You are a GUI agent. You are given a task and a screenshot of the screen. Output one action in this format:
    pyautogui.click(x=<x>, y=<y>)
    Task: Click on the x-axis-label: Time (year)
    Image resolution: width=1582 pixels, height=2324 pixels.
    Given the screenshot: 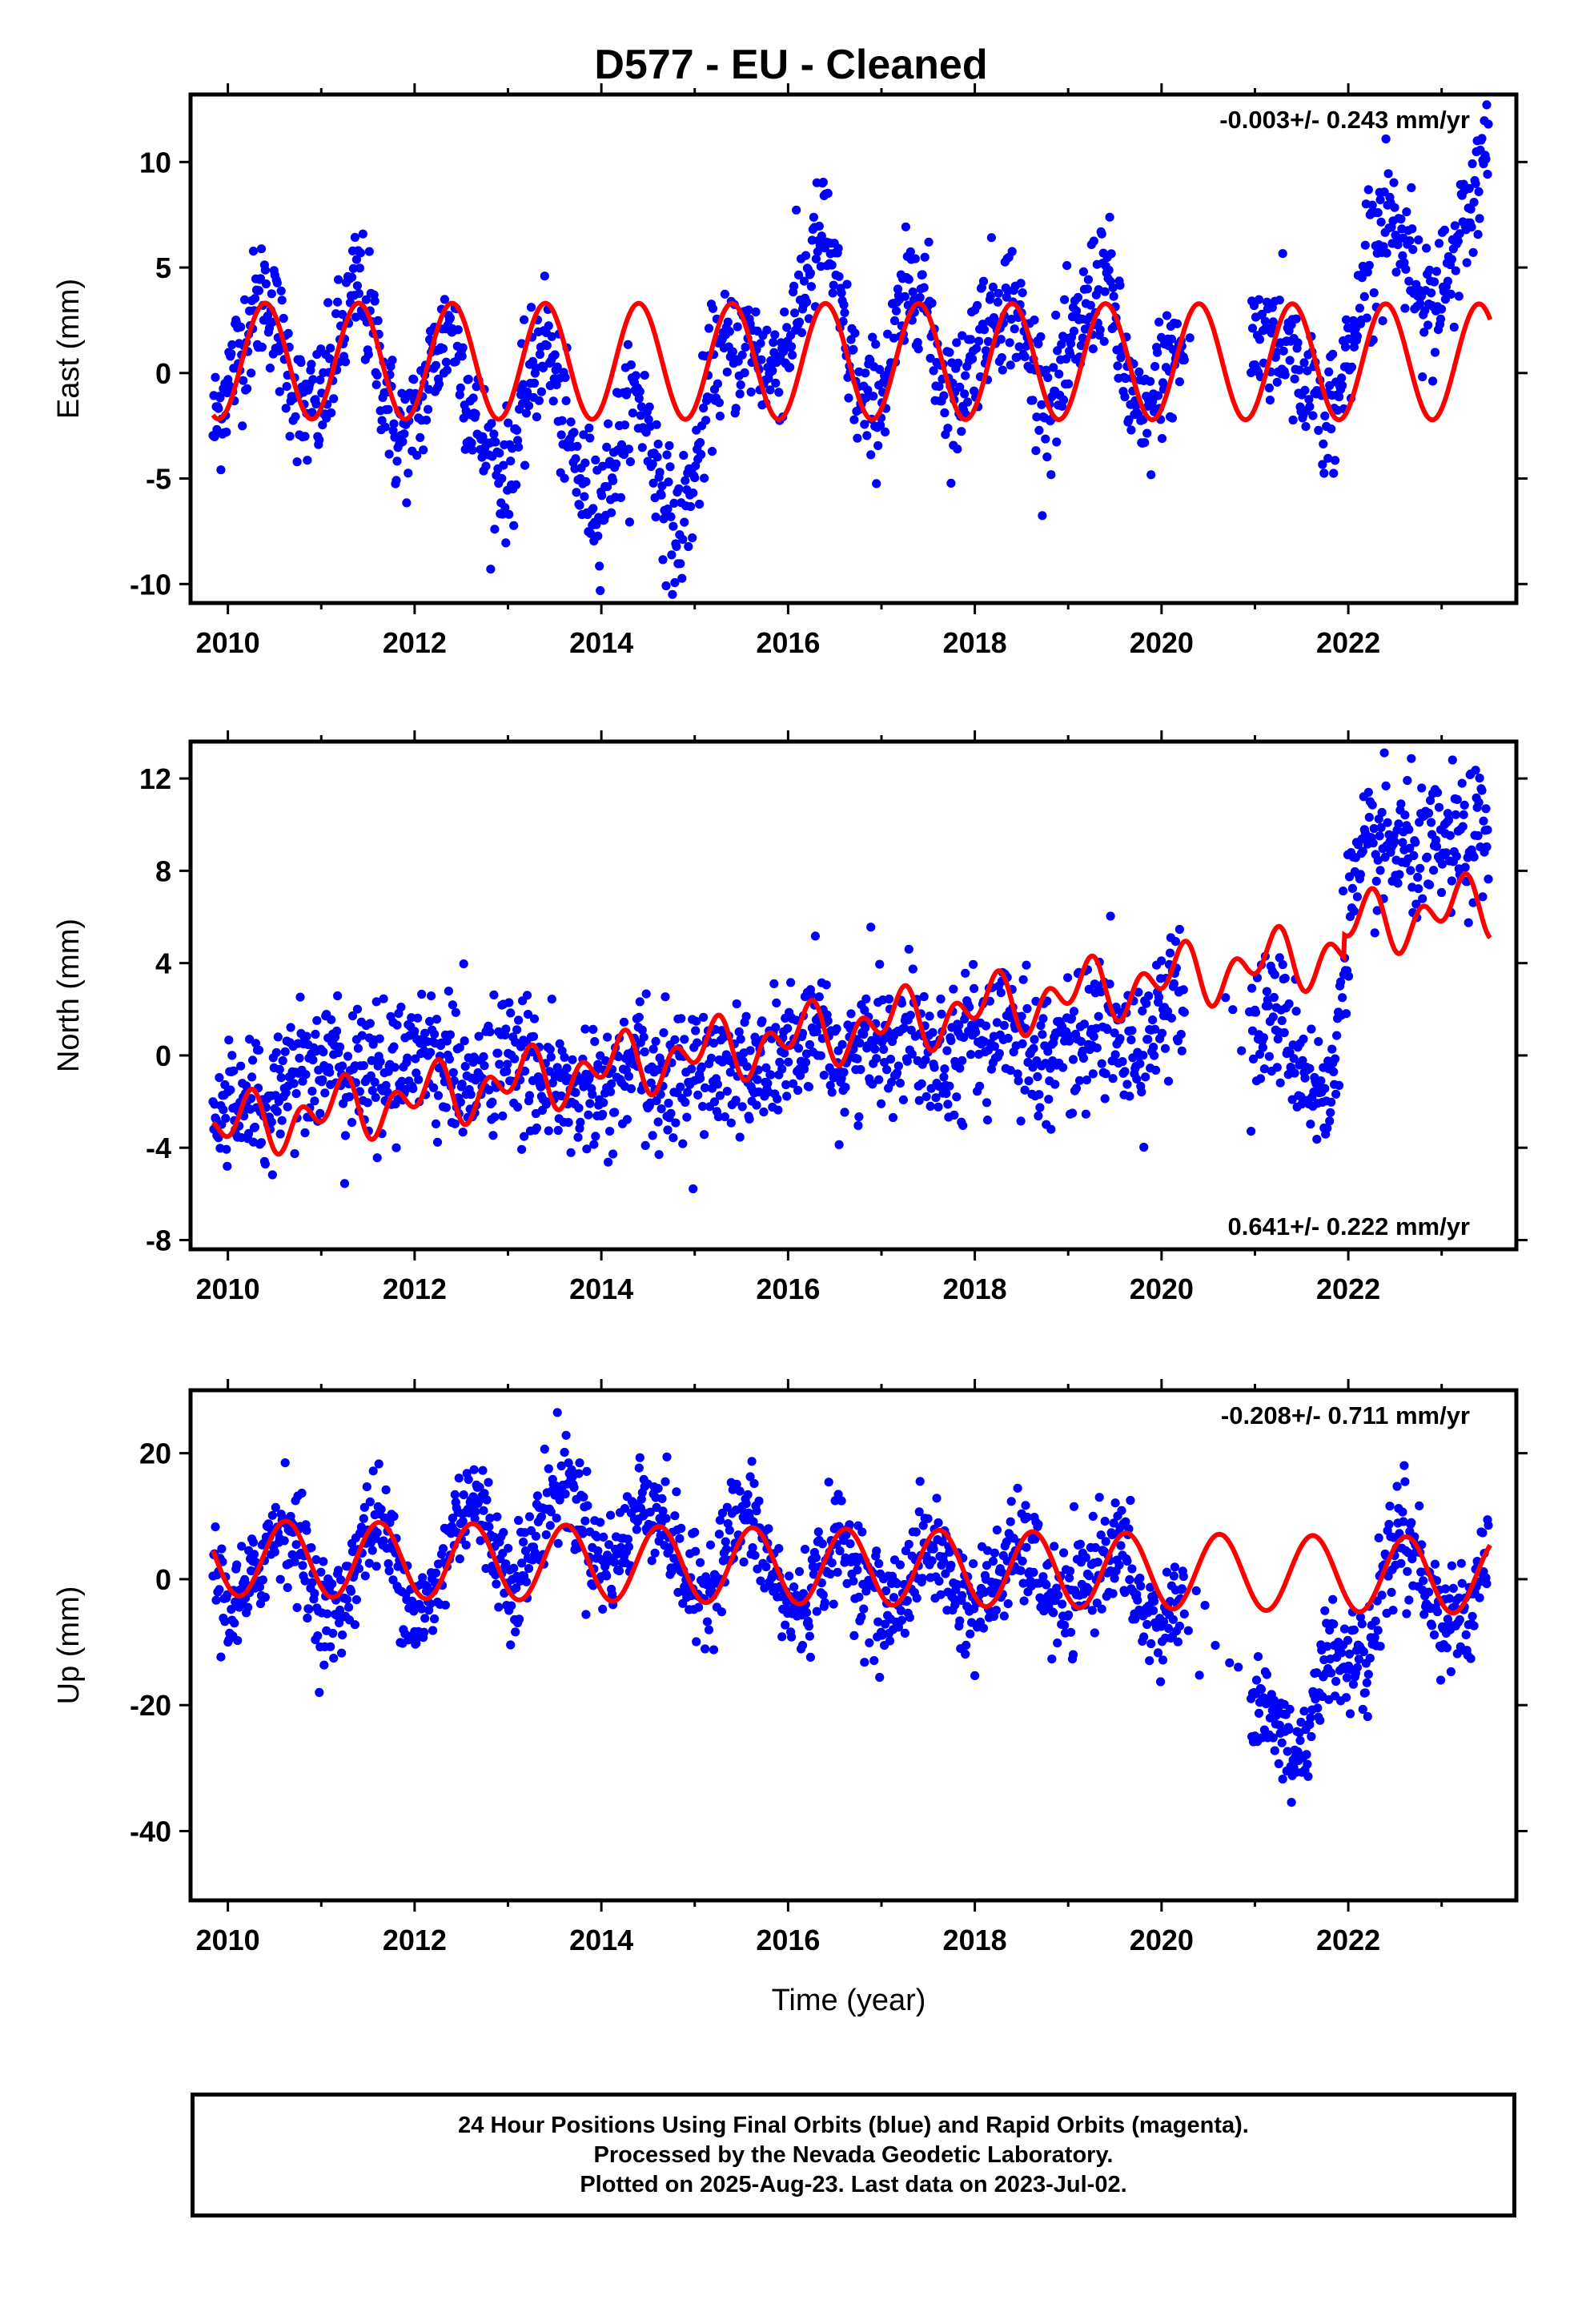 What is the action you would take?
    pyautogui.click(x=849, y=2000)
    